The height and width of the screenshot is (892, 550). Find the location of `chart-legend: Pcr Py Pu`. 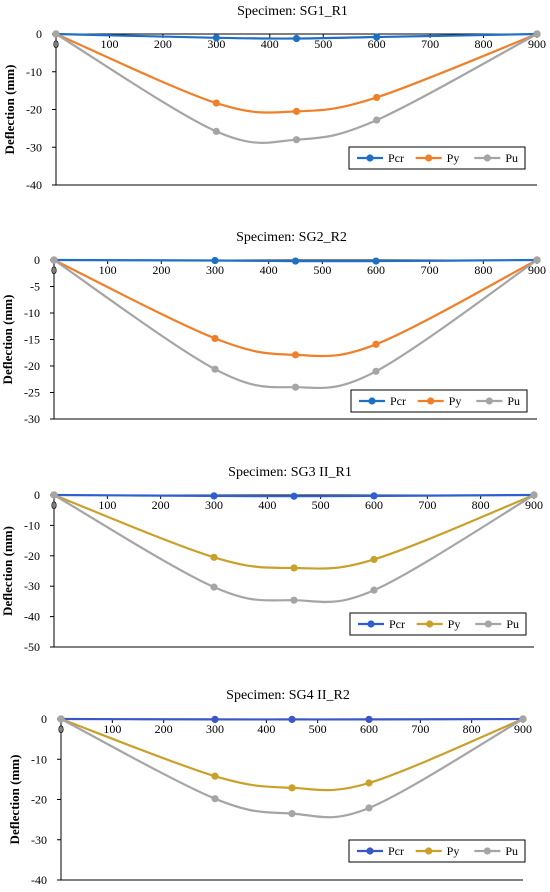

chart-legend: Pcr Py Pu is located at coordinates (437, 158).